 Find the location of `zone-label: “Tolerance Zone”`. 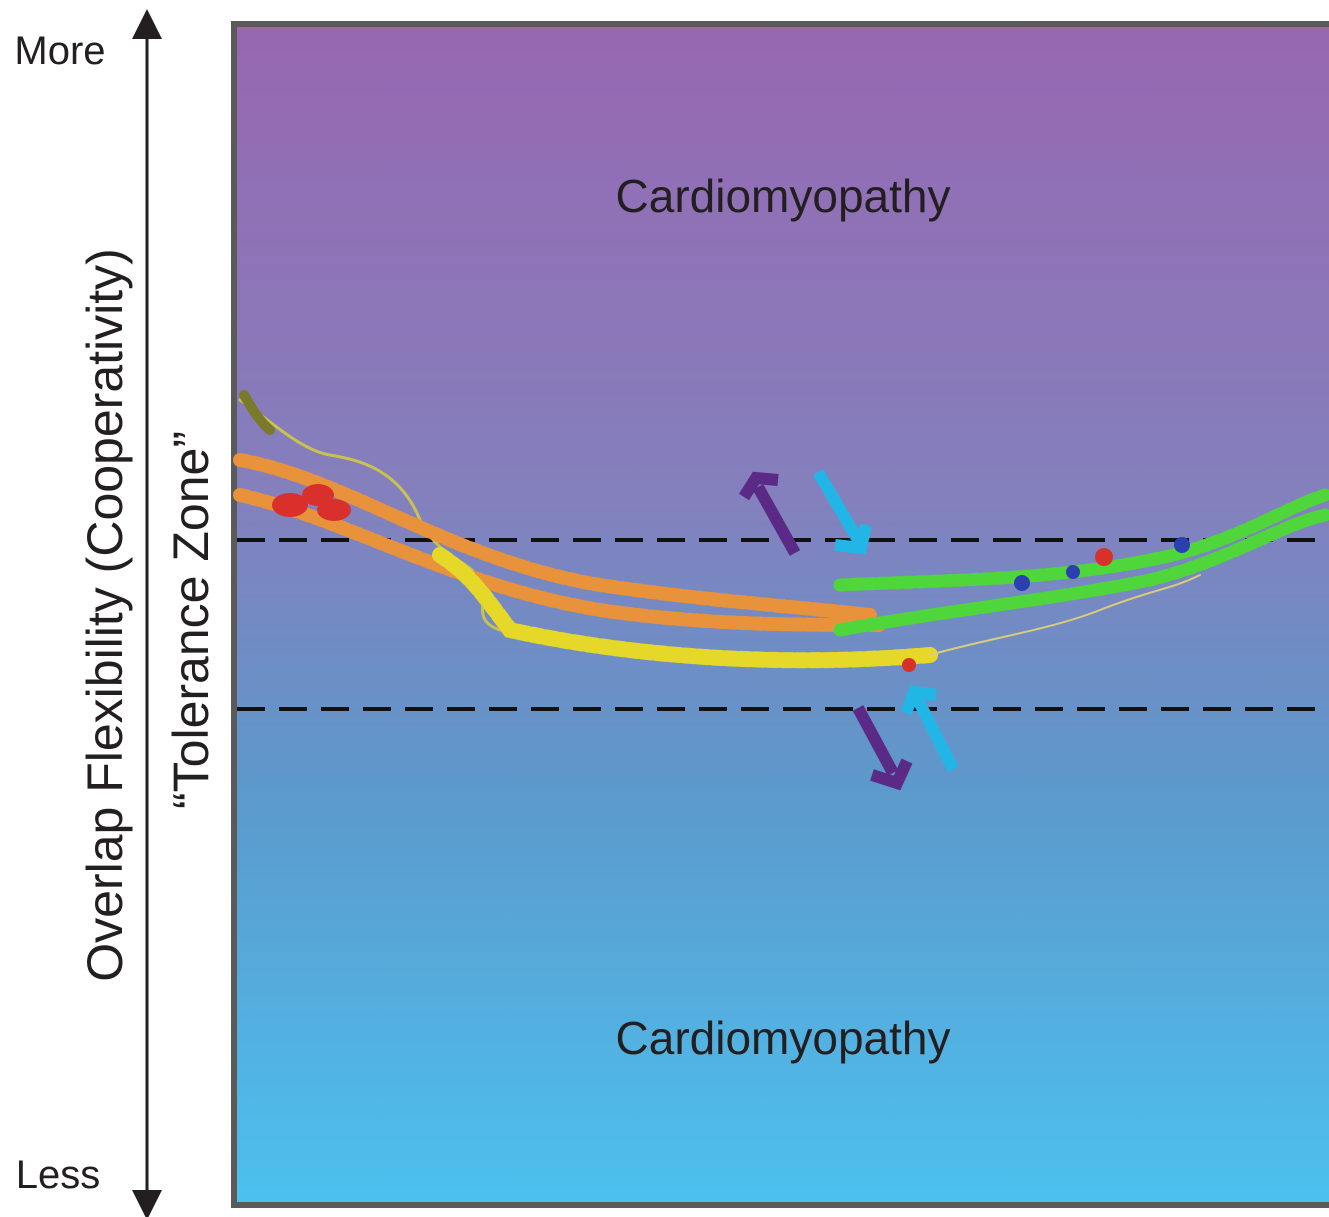

zone-label: “Tolerance Zone” is located at coordinates (191, 620).